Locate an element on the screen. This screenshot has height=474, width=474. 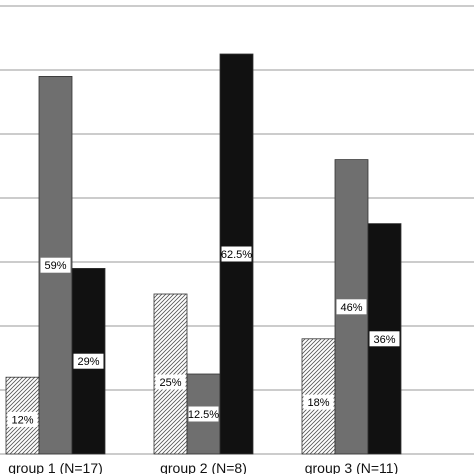
data-label: 62.5% is located at coordinates (236, 254).